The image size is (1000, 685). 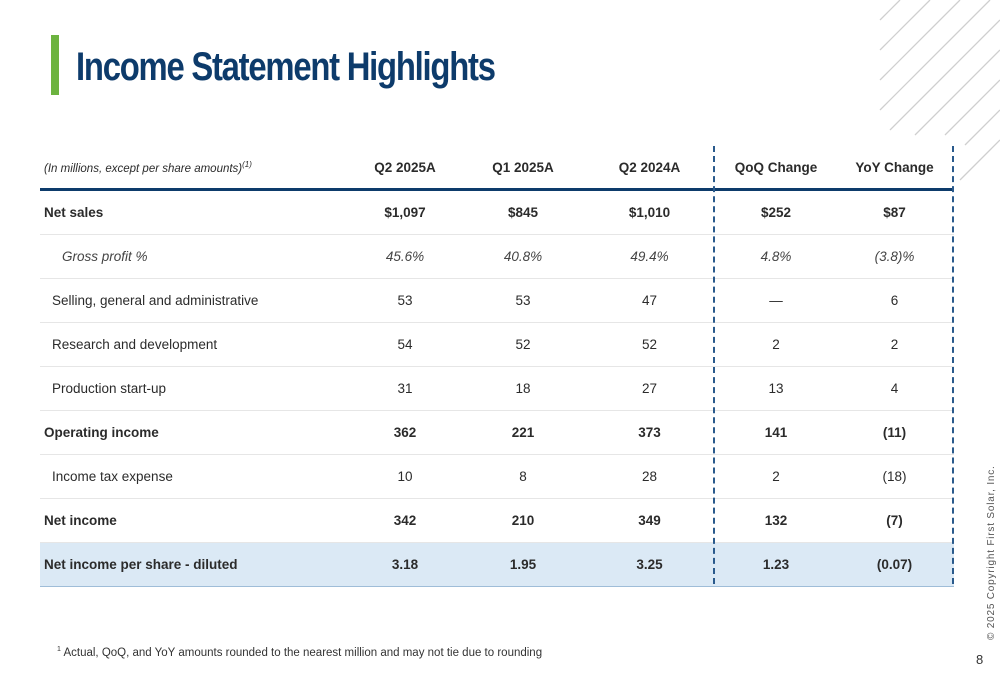 What do you see at coordinates (953, 365) in the screenshot?
I see `change-columns-right-divider` at bounding box center [953, 365].